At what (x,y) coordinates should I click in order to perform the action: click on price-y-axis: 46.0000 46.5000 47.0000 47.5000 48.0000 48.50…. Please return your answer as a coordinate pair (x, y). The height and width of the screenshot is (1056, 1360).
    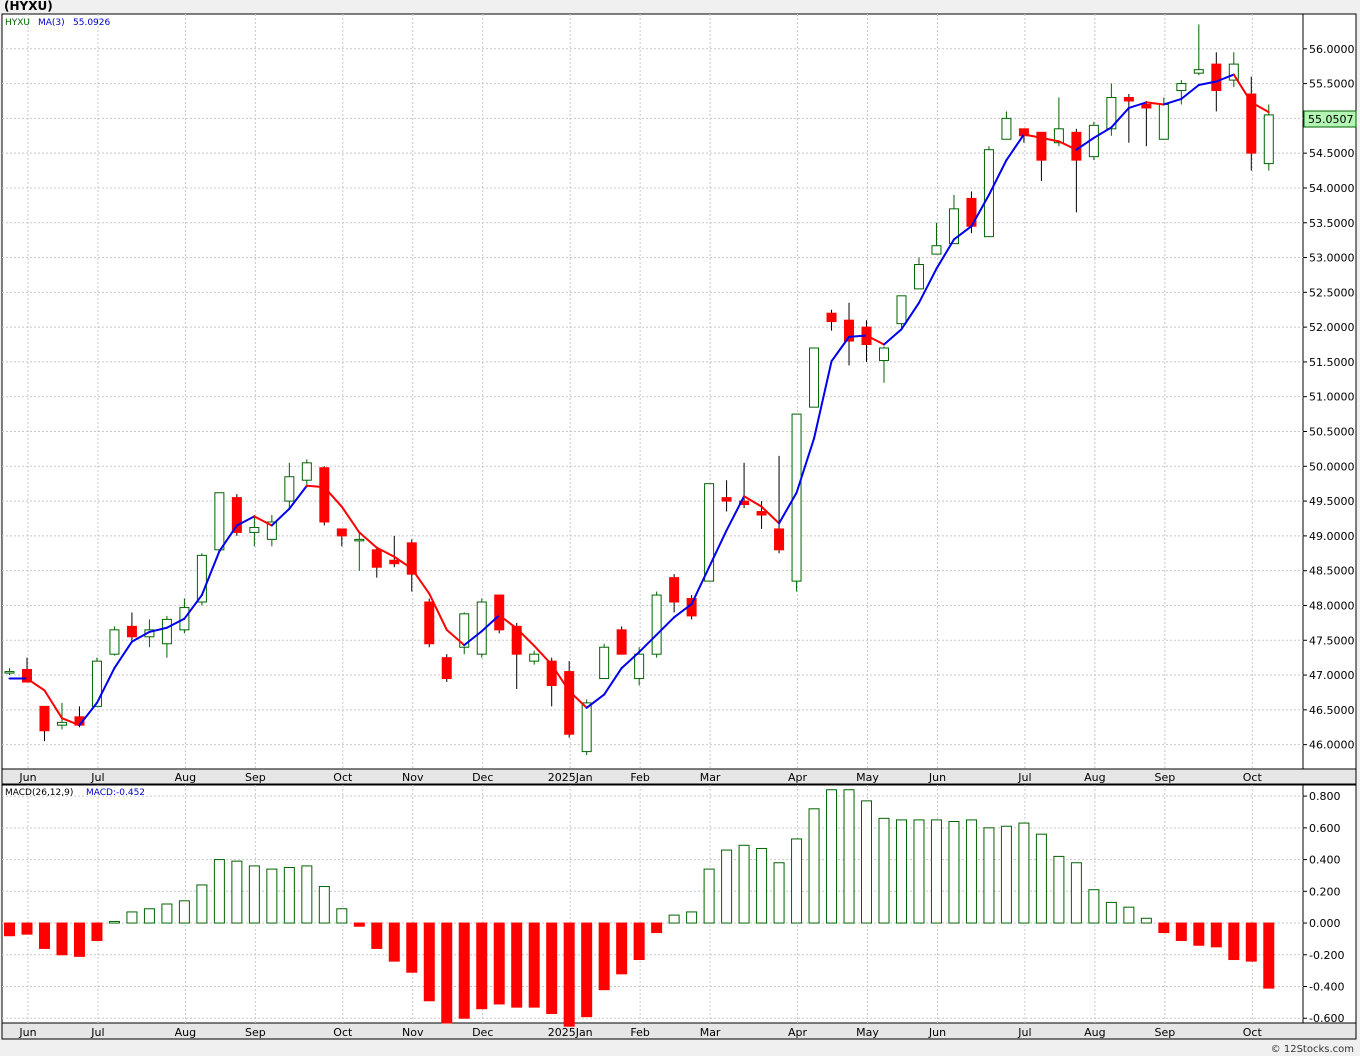
    Looking at the image, I should click on (1329, 397).